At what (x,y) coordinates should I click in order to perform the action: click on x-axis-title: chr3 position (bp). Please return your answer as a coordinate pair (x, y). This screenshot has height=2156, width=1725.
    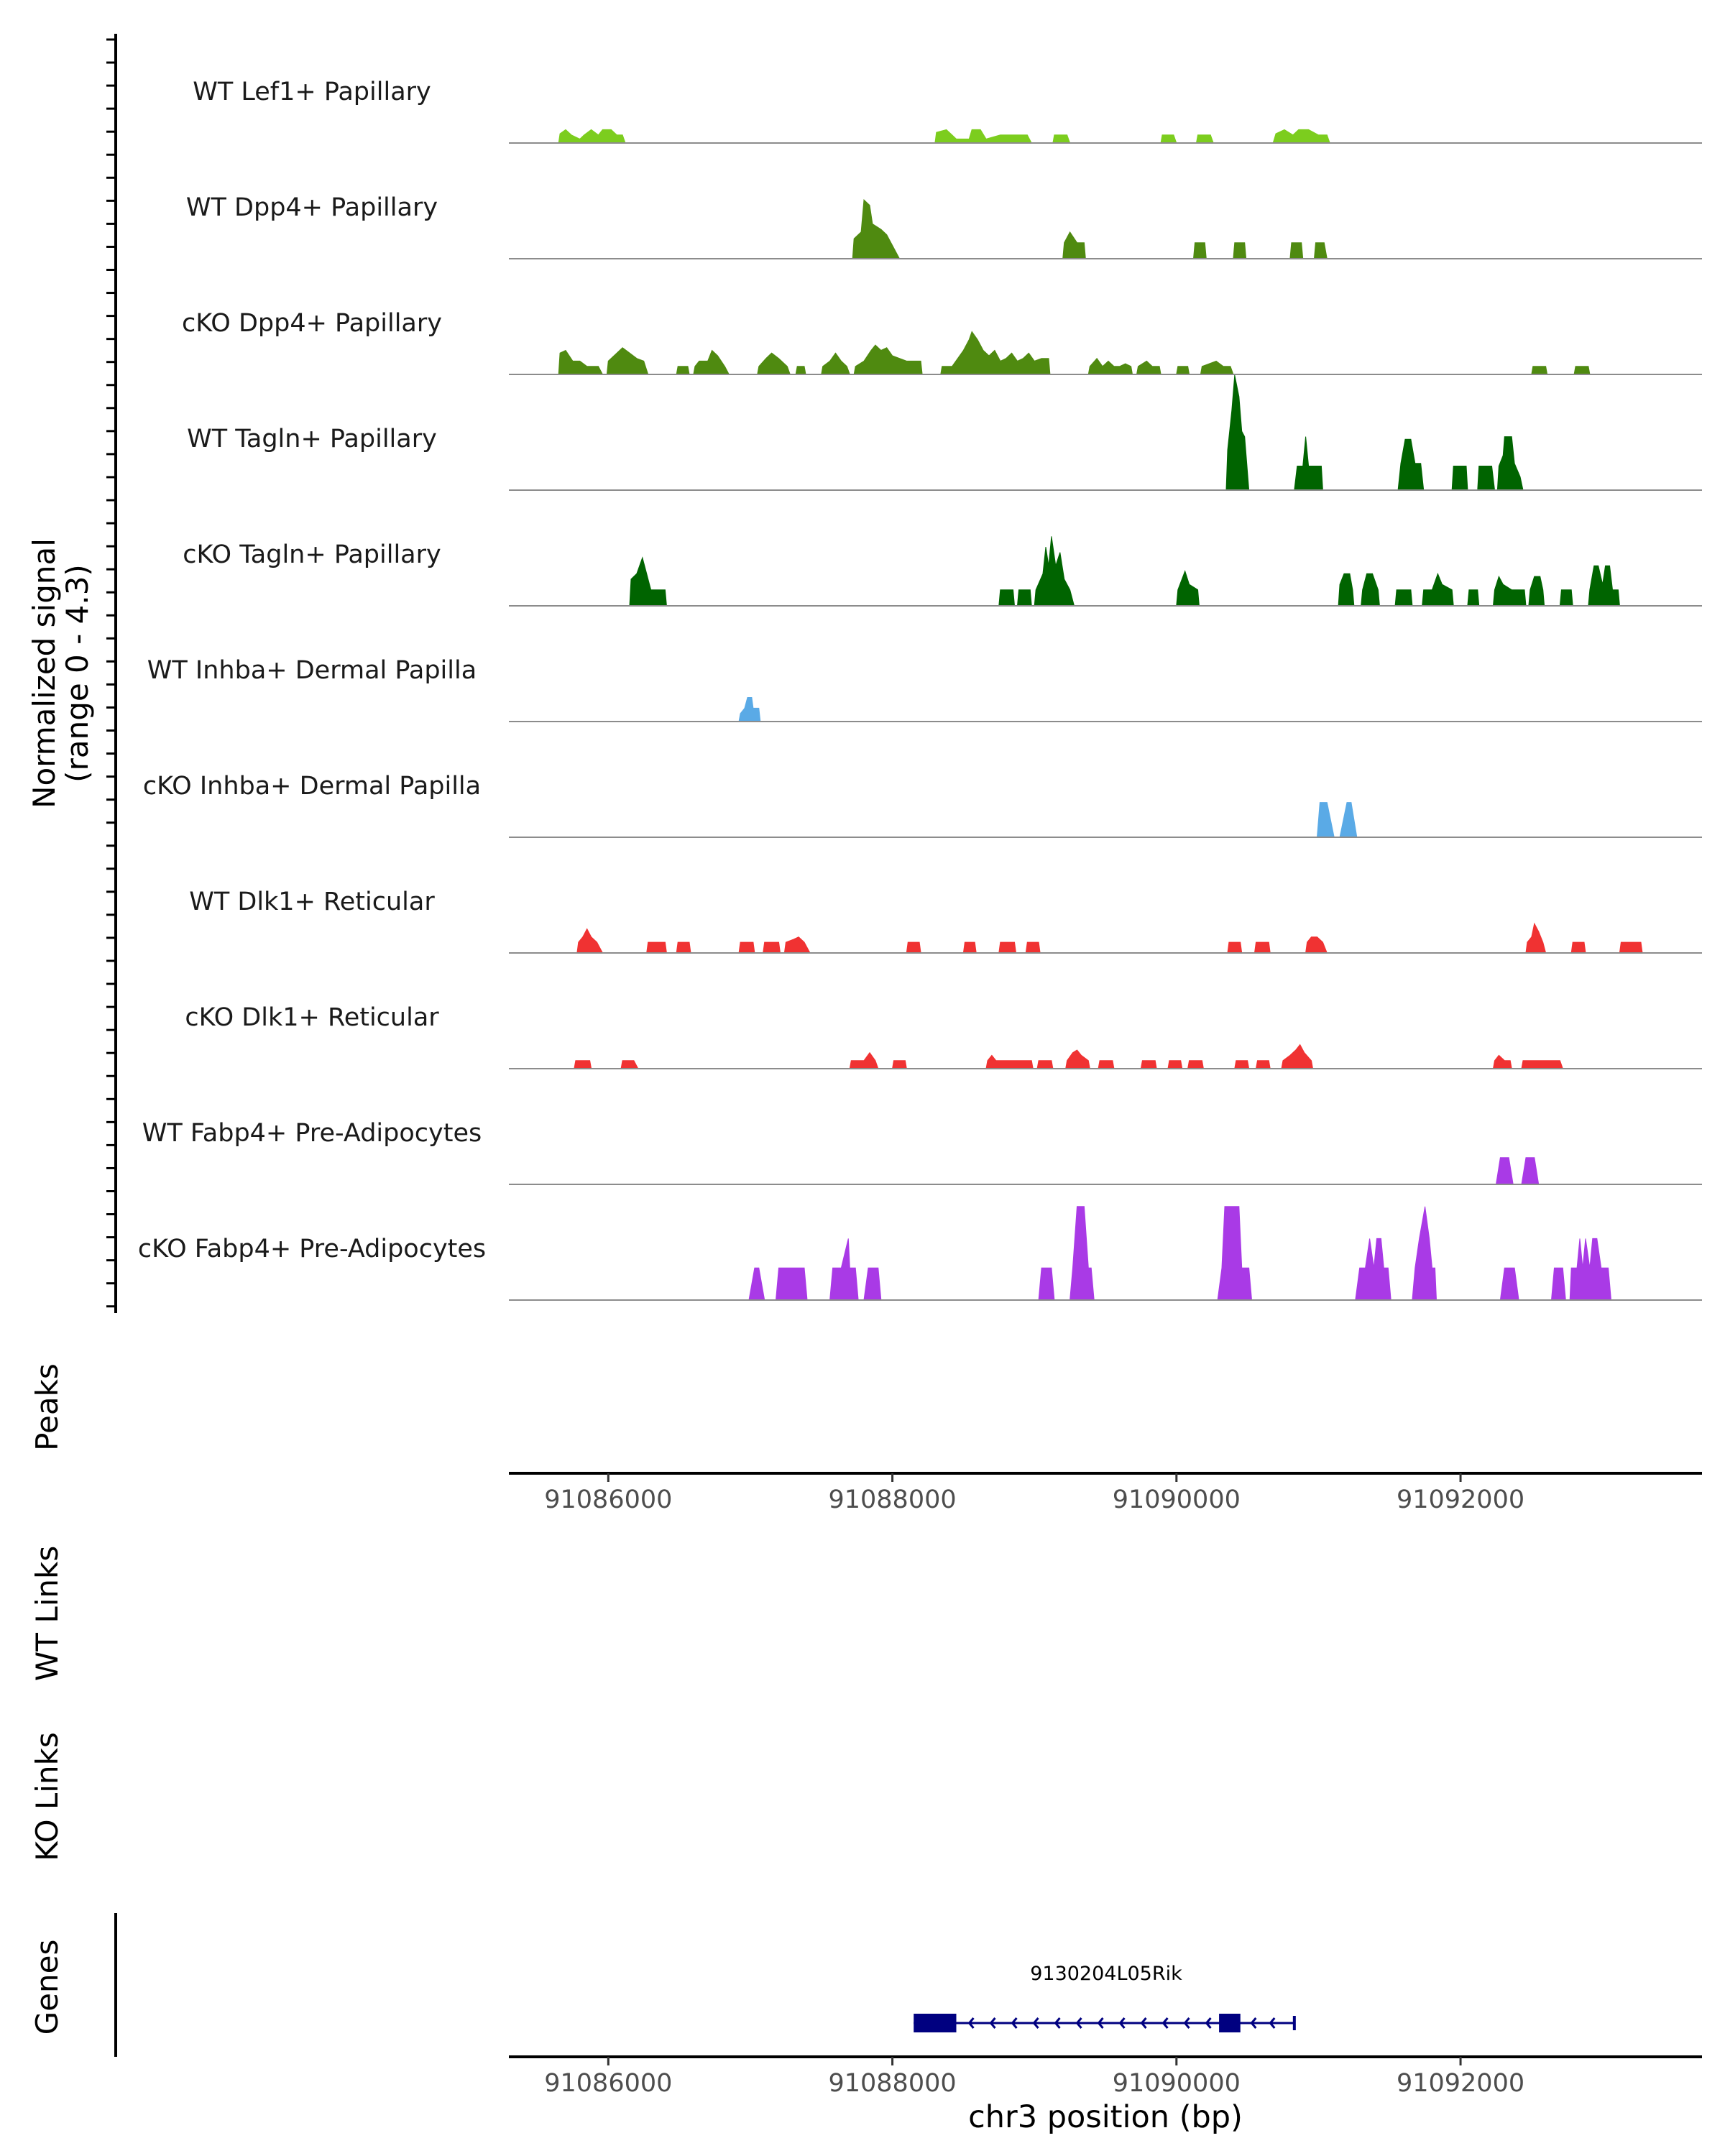
    Looking at the image, I should click on (1105, 2117).